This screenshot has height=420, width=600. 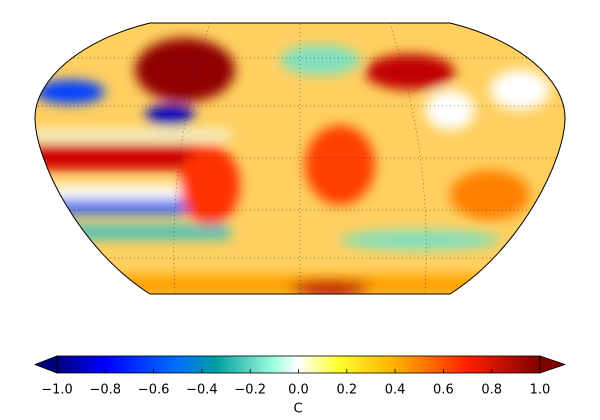 What do you see at coordinates (154, 390) in the screenshot?
I see `colorbar-tick-label: −0.6` at bounding box center [154, 390].